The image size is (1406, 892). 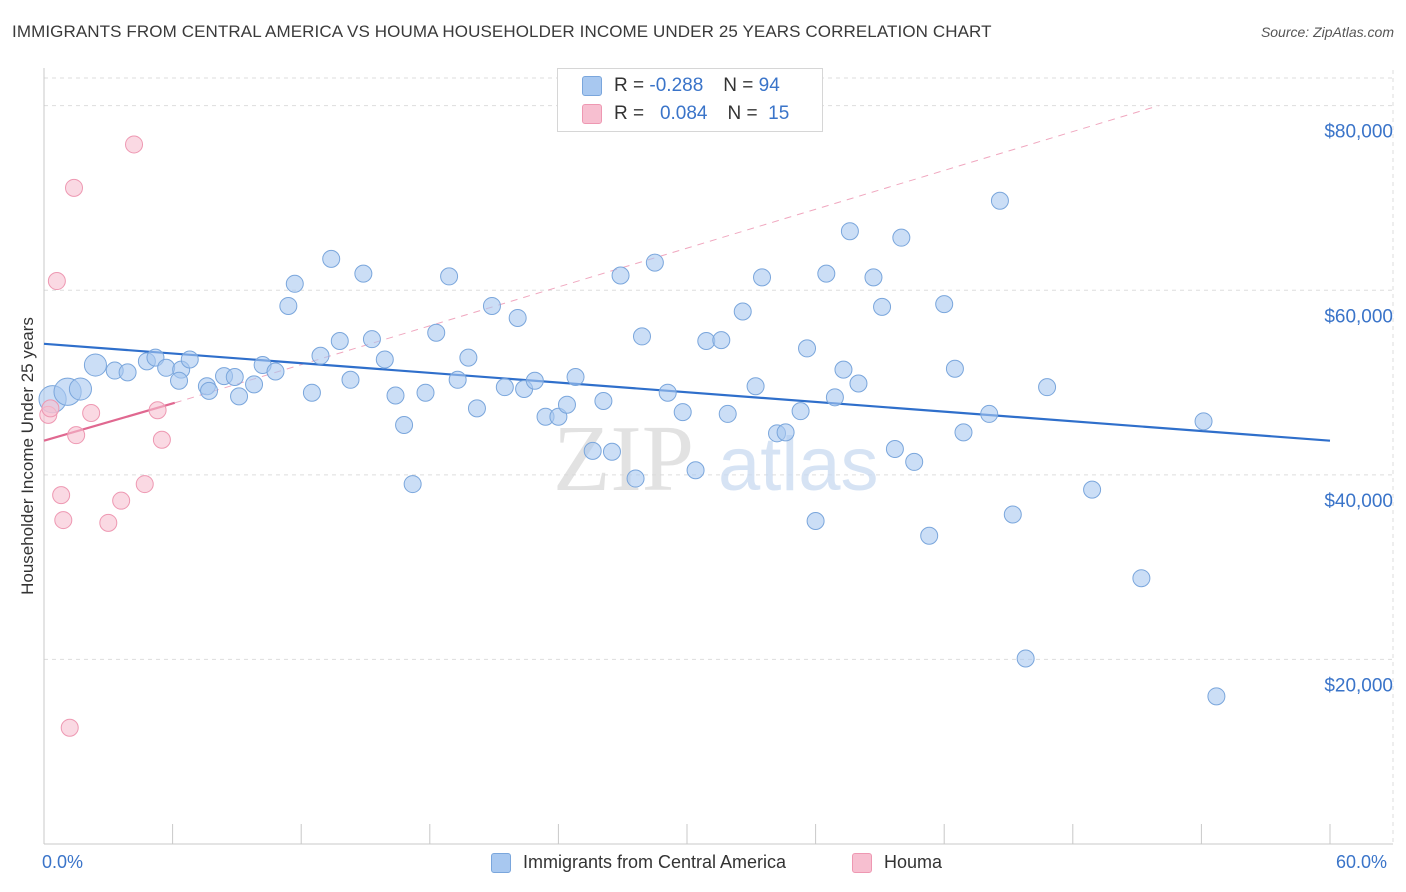 What do you see at coordinates (655, 862) in the screenshot?
I see `bottom-legend-label-immigrants: Immigrants from Central America` at bounding box center [655, 862].